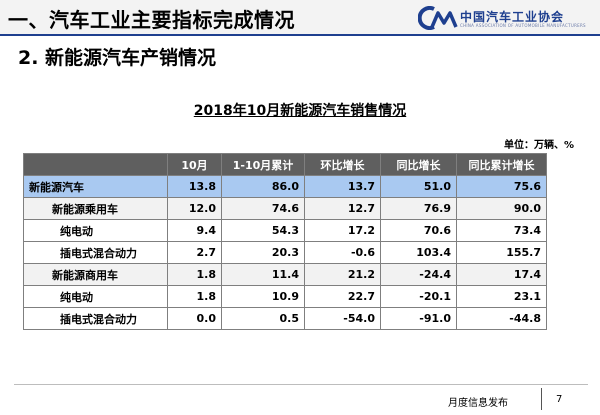 The width and height of the screenshot is (600, 415). What do you see at coordinates (501, 318) in the screenshot?
I see `table-cell: -44.8` at bounding box center [501, 318].